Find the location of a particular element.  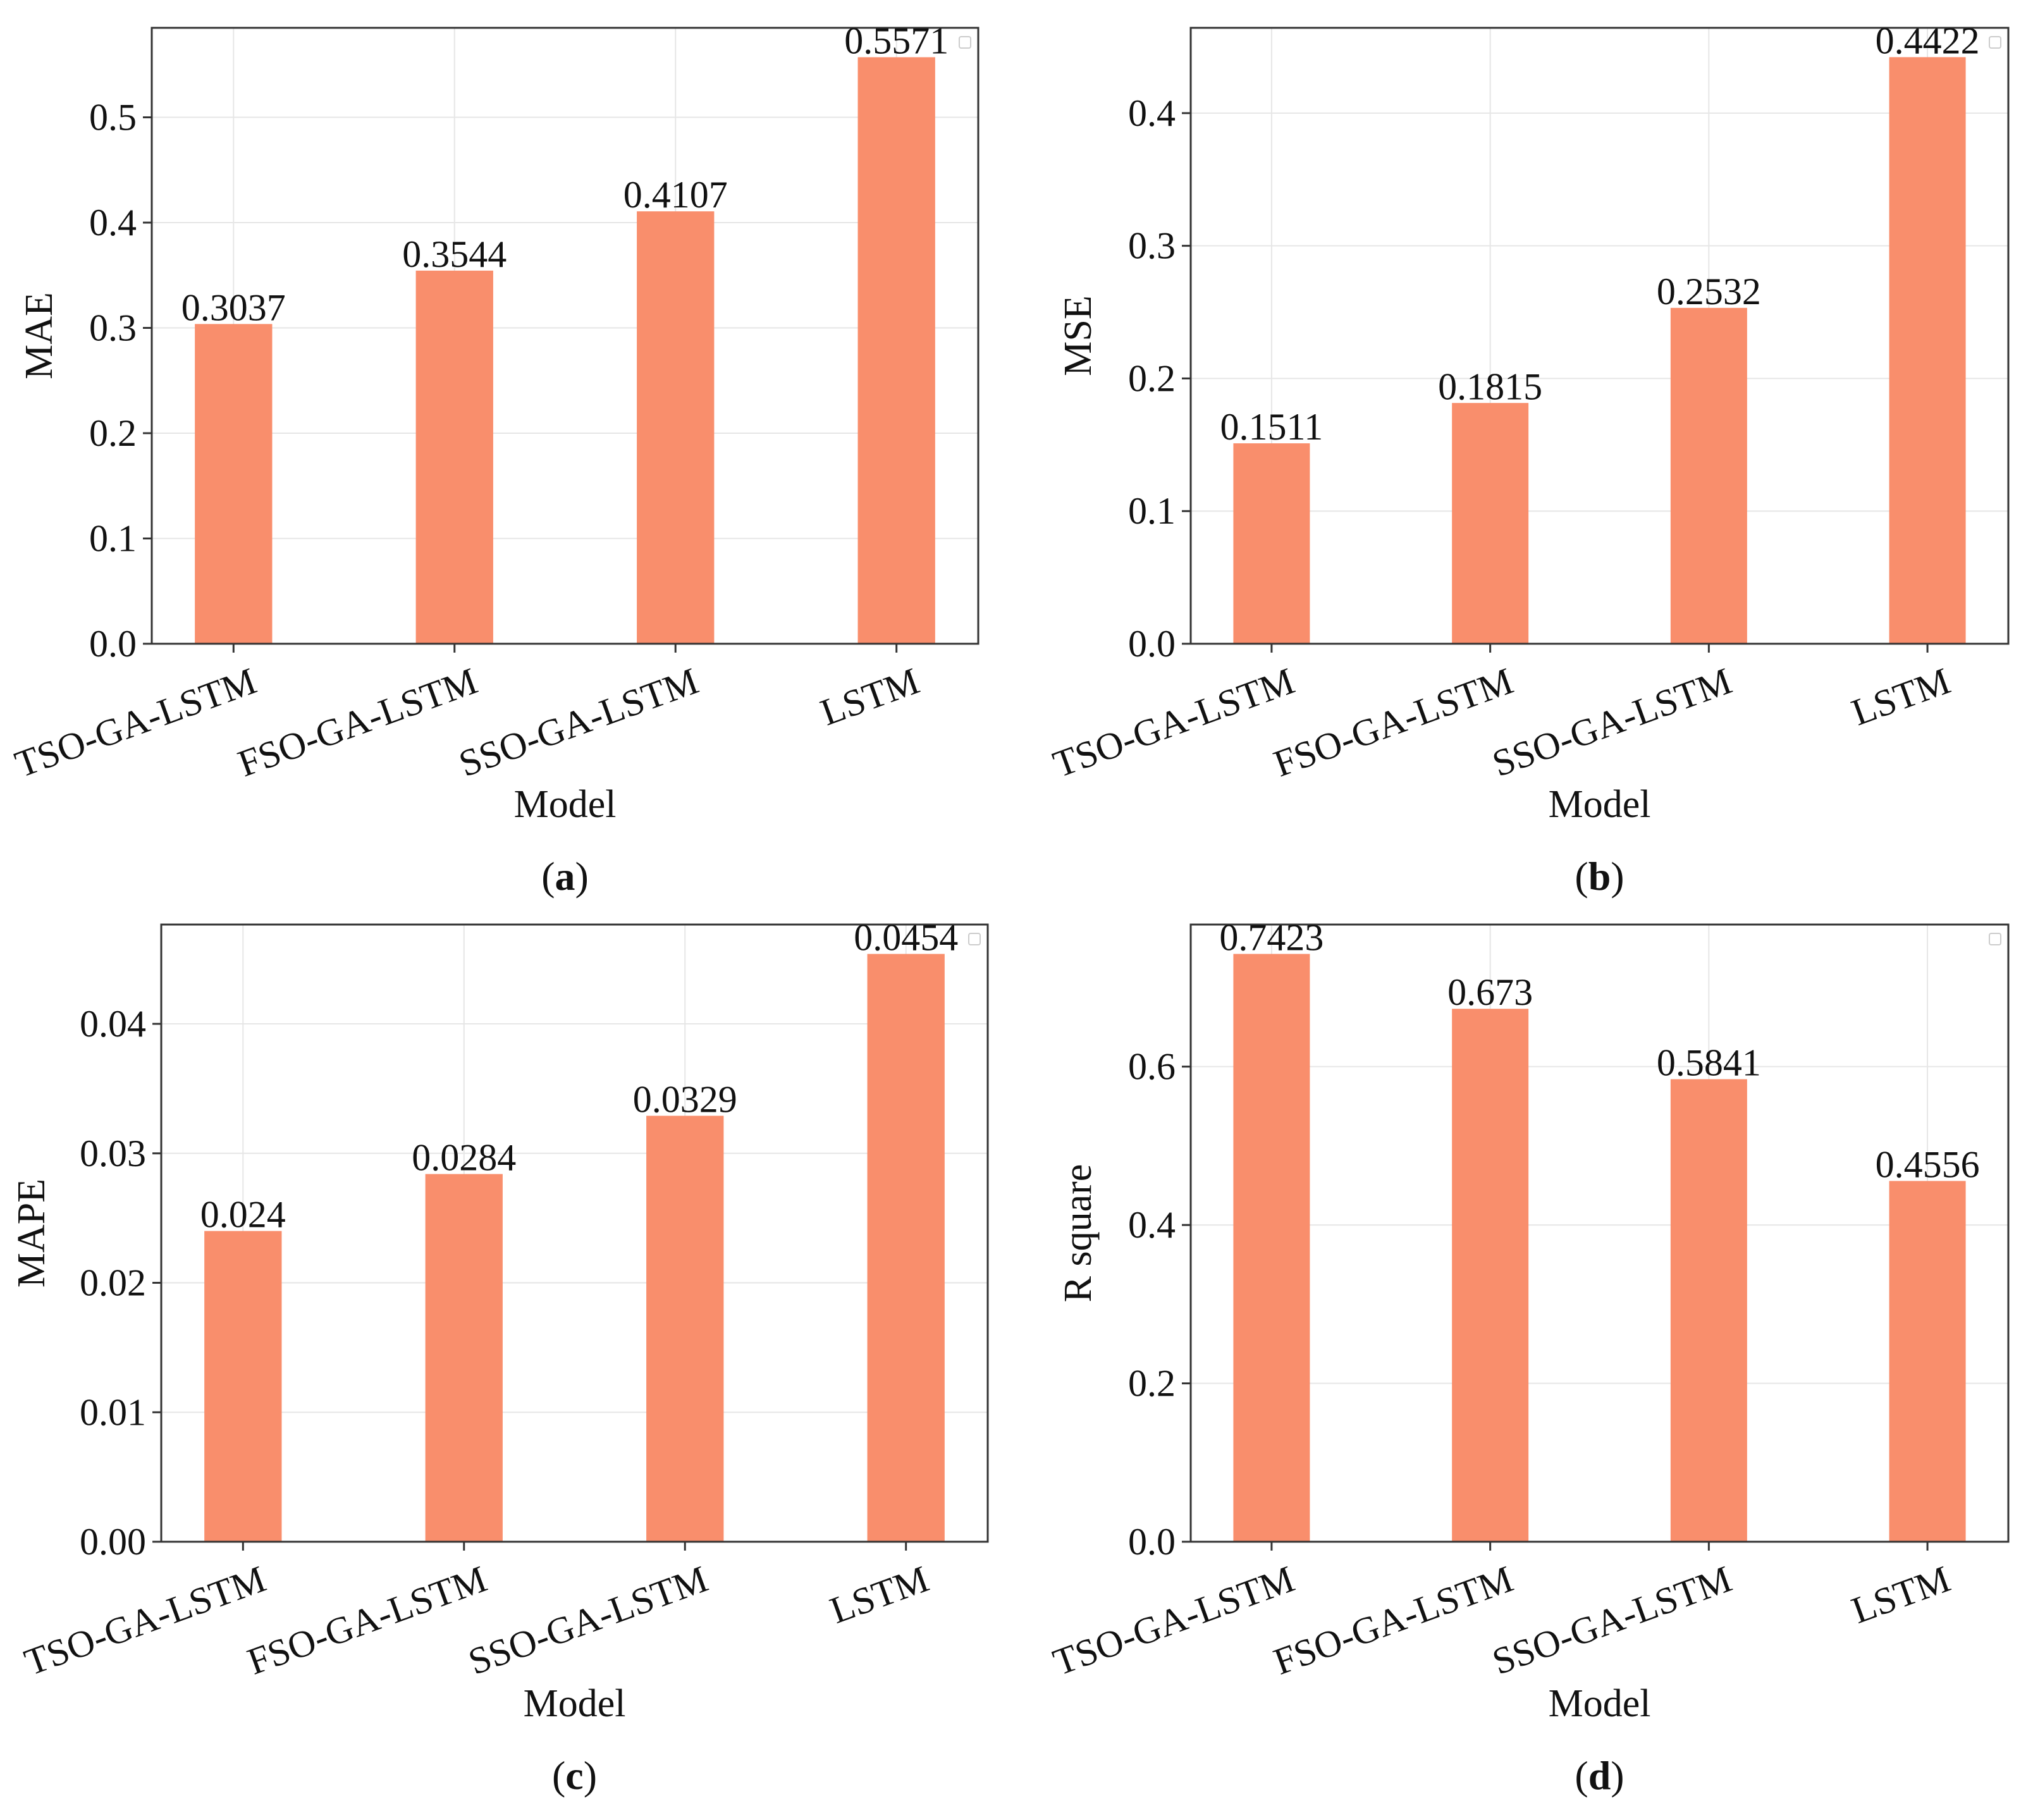

bar-value-label: 0.673 is located at coordinates (1490, 992).